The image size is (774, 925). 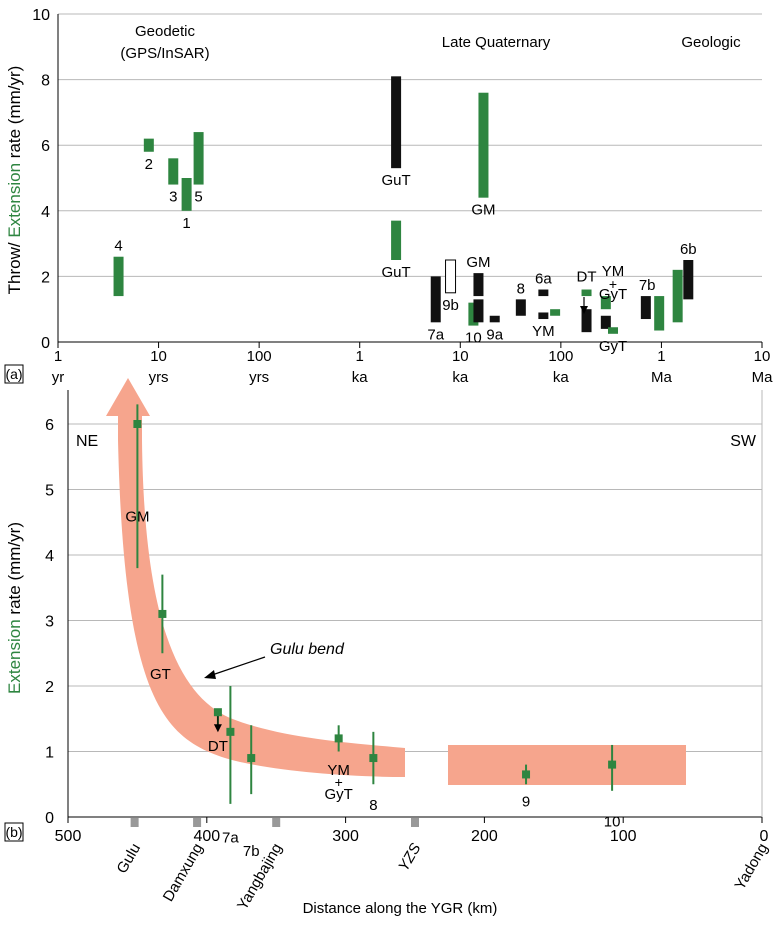 What do you see at coordinates (339, 782) in the screenshot?
I see `point-label-plus: +` at bounding box center [339, 782].